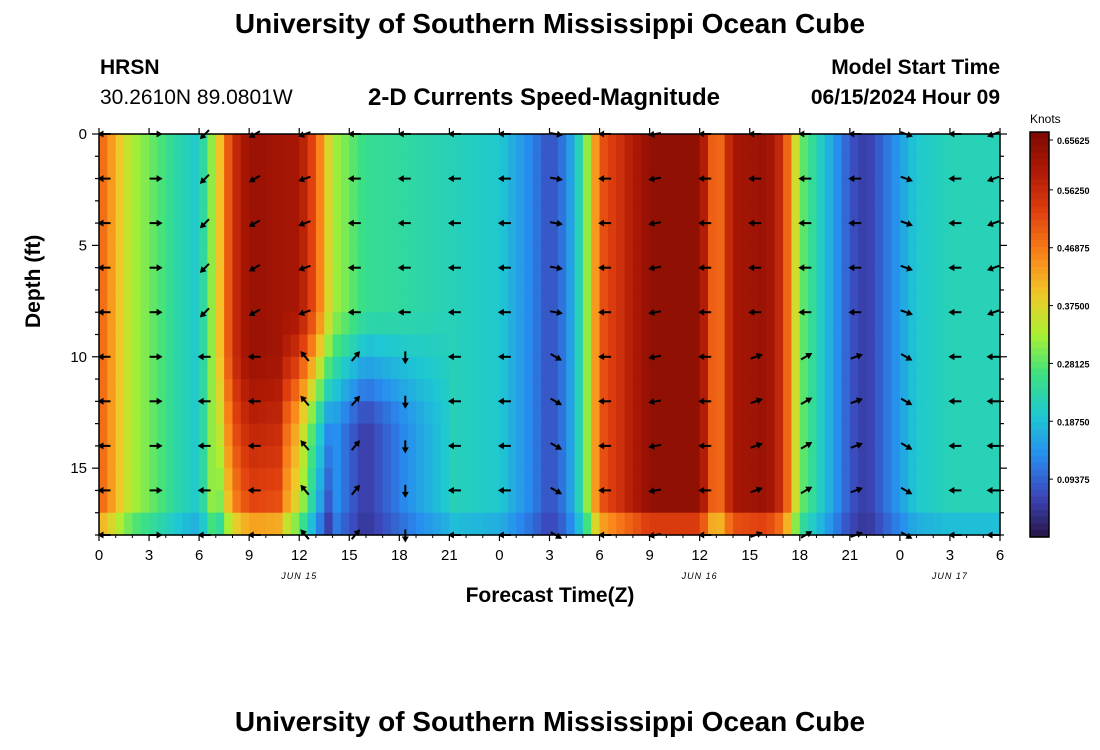  What do you see at coordinates (1073, 307) in the screenshot?
I see `colorbar-tick-label: 0.37500` at bounding box center [1073, 307].